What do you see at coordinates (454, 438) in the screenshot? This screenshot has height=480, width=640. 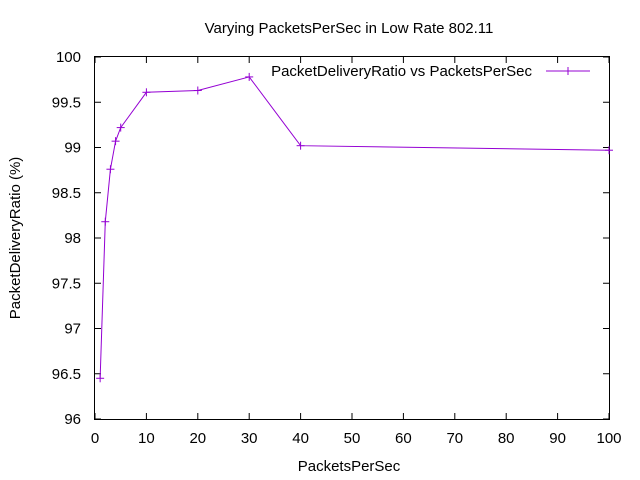 I see `x-tick-label: 70` at bounding box center [454, 438].